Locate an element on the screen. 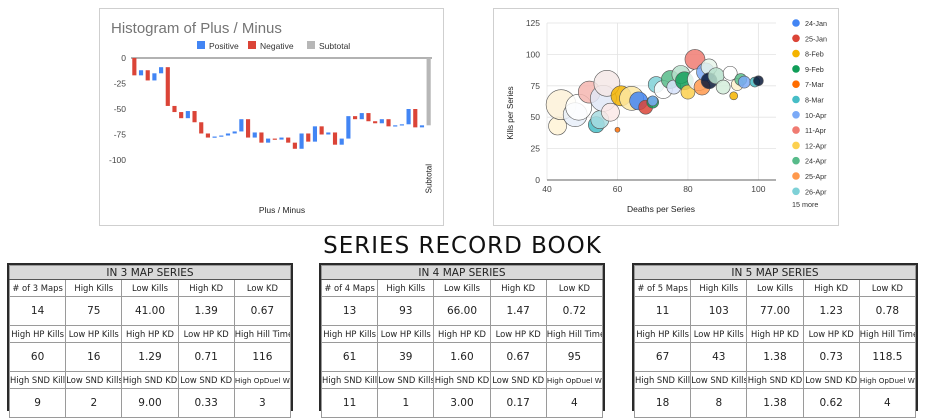 Image resolution: width=925 pixels, height=419 pixels. stat-value: 1.23 is located at coordinates (831, 311).